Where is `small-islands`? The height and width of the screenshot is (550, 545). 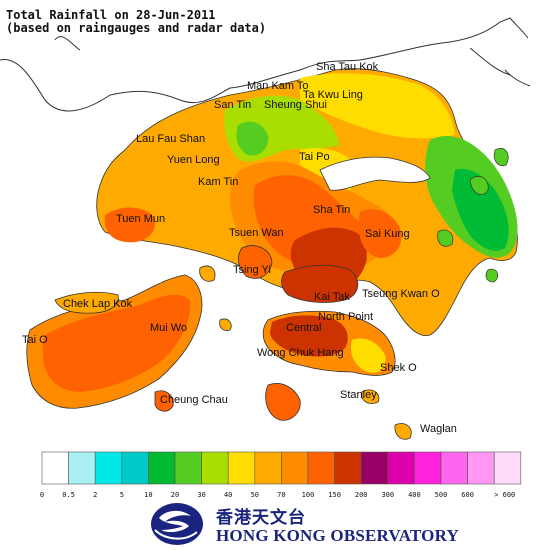
small-islands is located at coordinates (305, 352).